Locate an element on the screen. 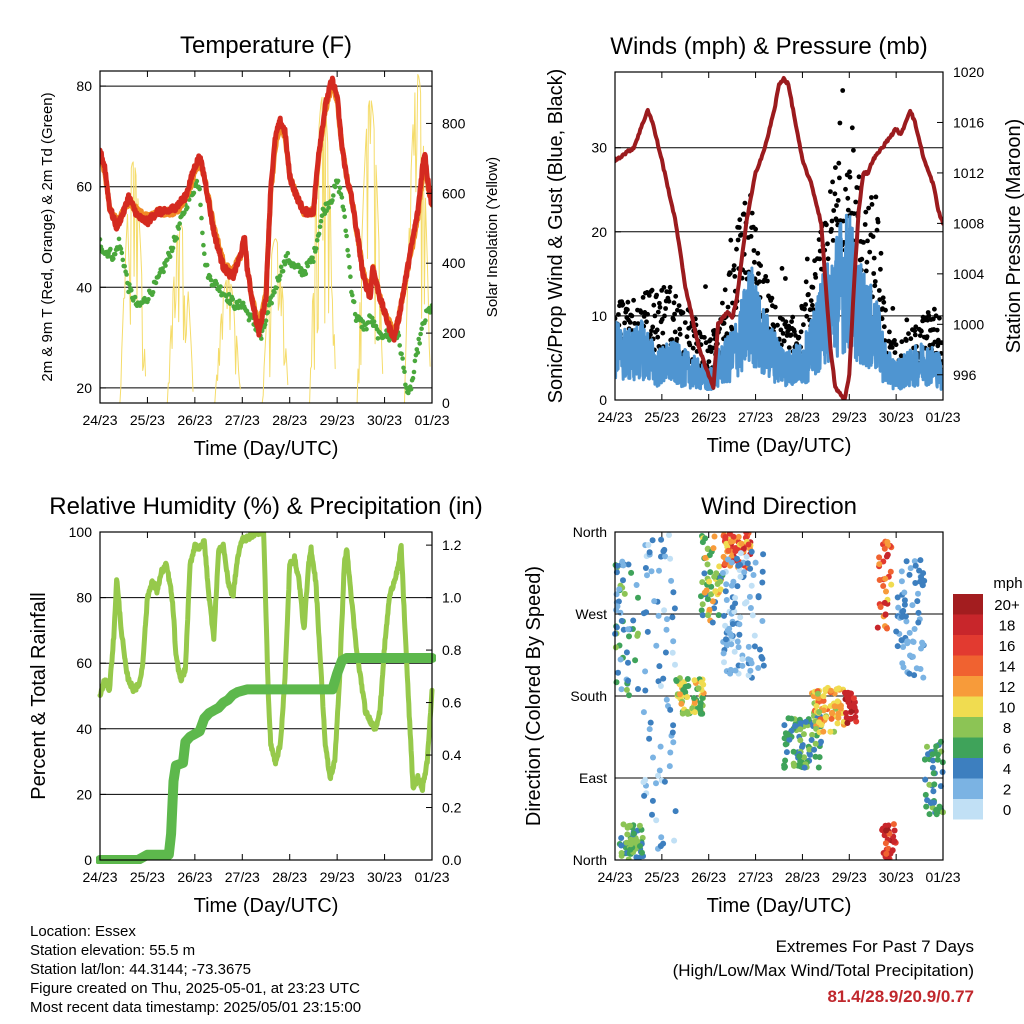  x-tick-label: 24/23 is located at coordinates (614, 877).